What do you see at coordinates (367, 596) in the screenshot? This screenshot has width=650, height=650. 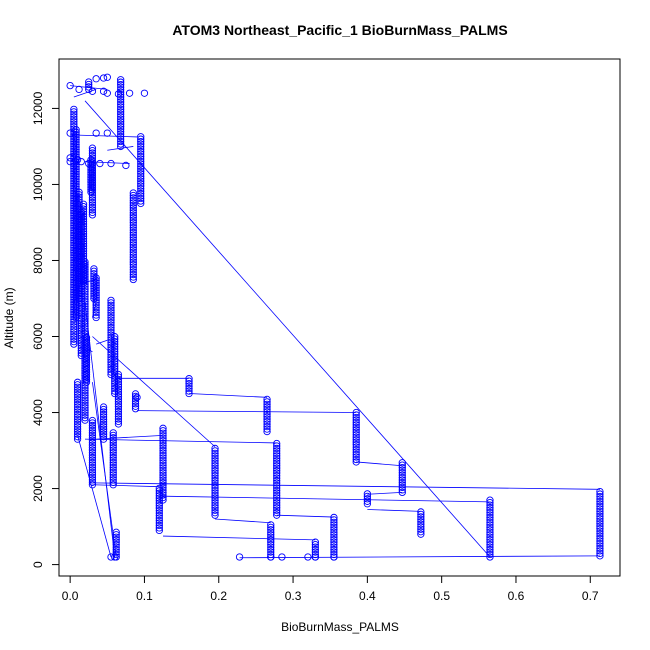 I see `x-tick-label: 0.4` at bounding box center [367, 596].